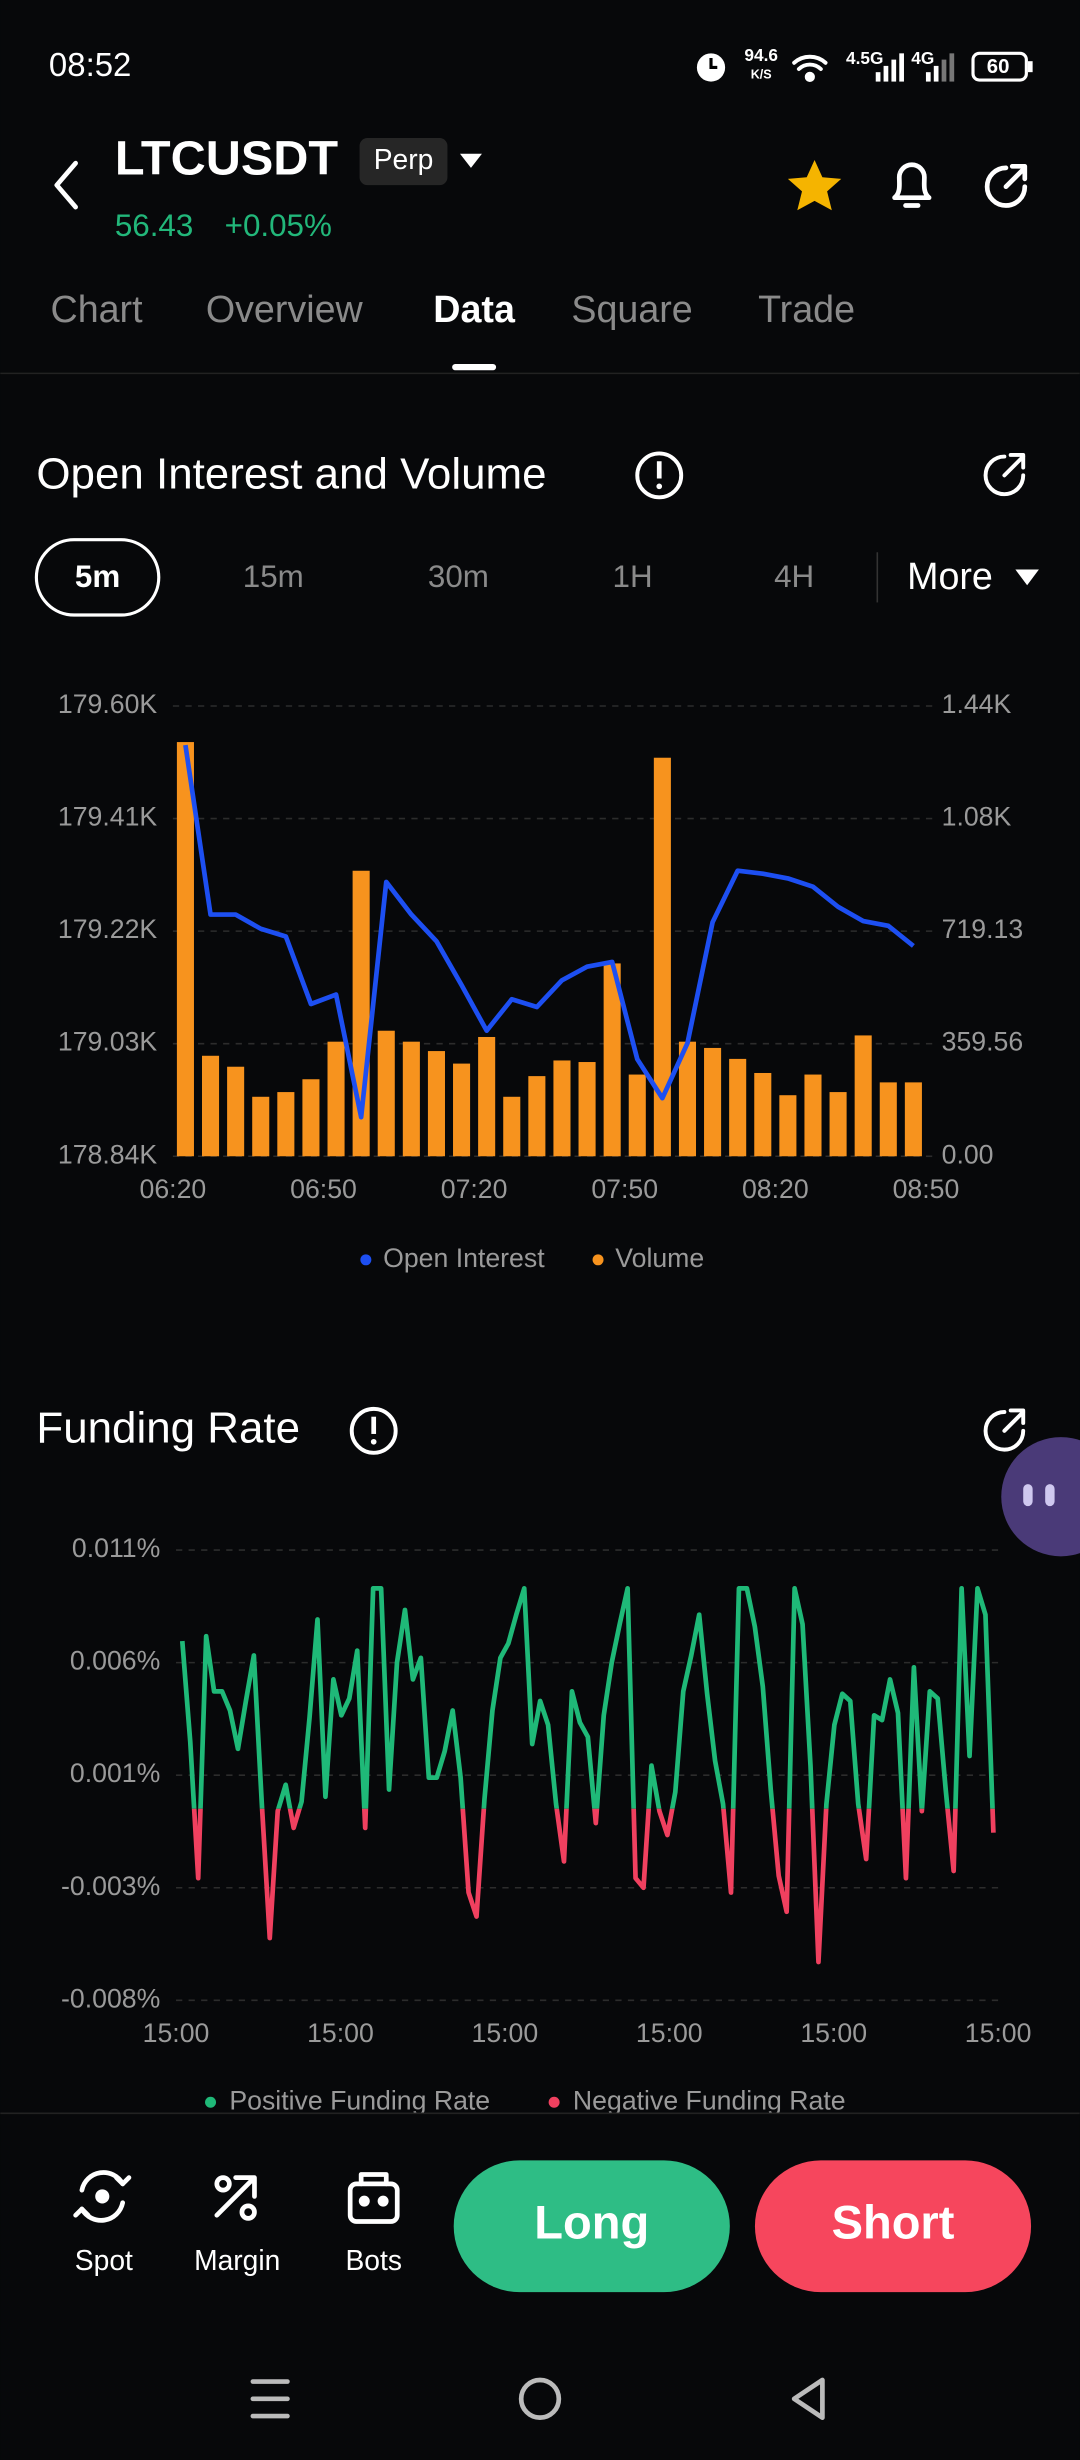 Image resolution: width=1080 pixels, height=2460 pixels. I want to click on interval: 5m, so click(97, 576).